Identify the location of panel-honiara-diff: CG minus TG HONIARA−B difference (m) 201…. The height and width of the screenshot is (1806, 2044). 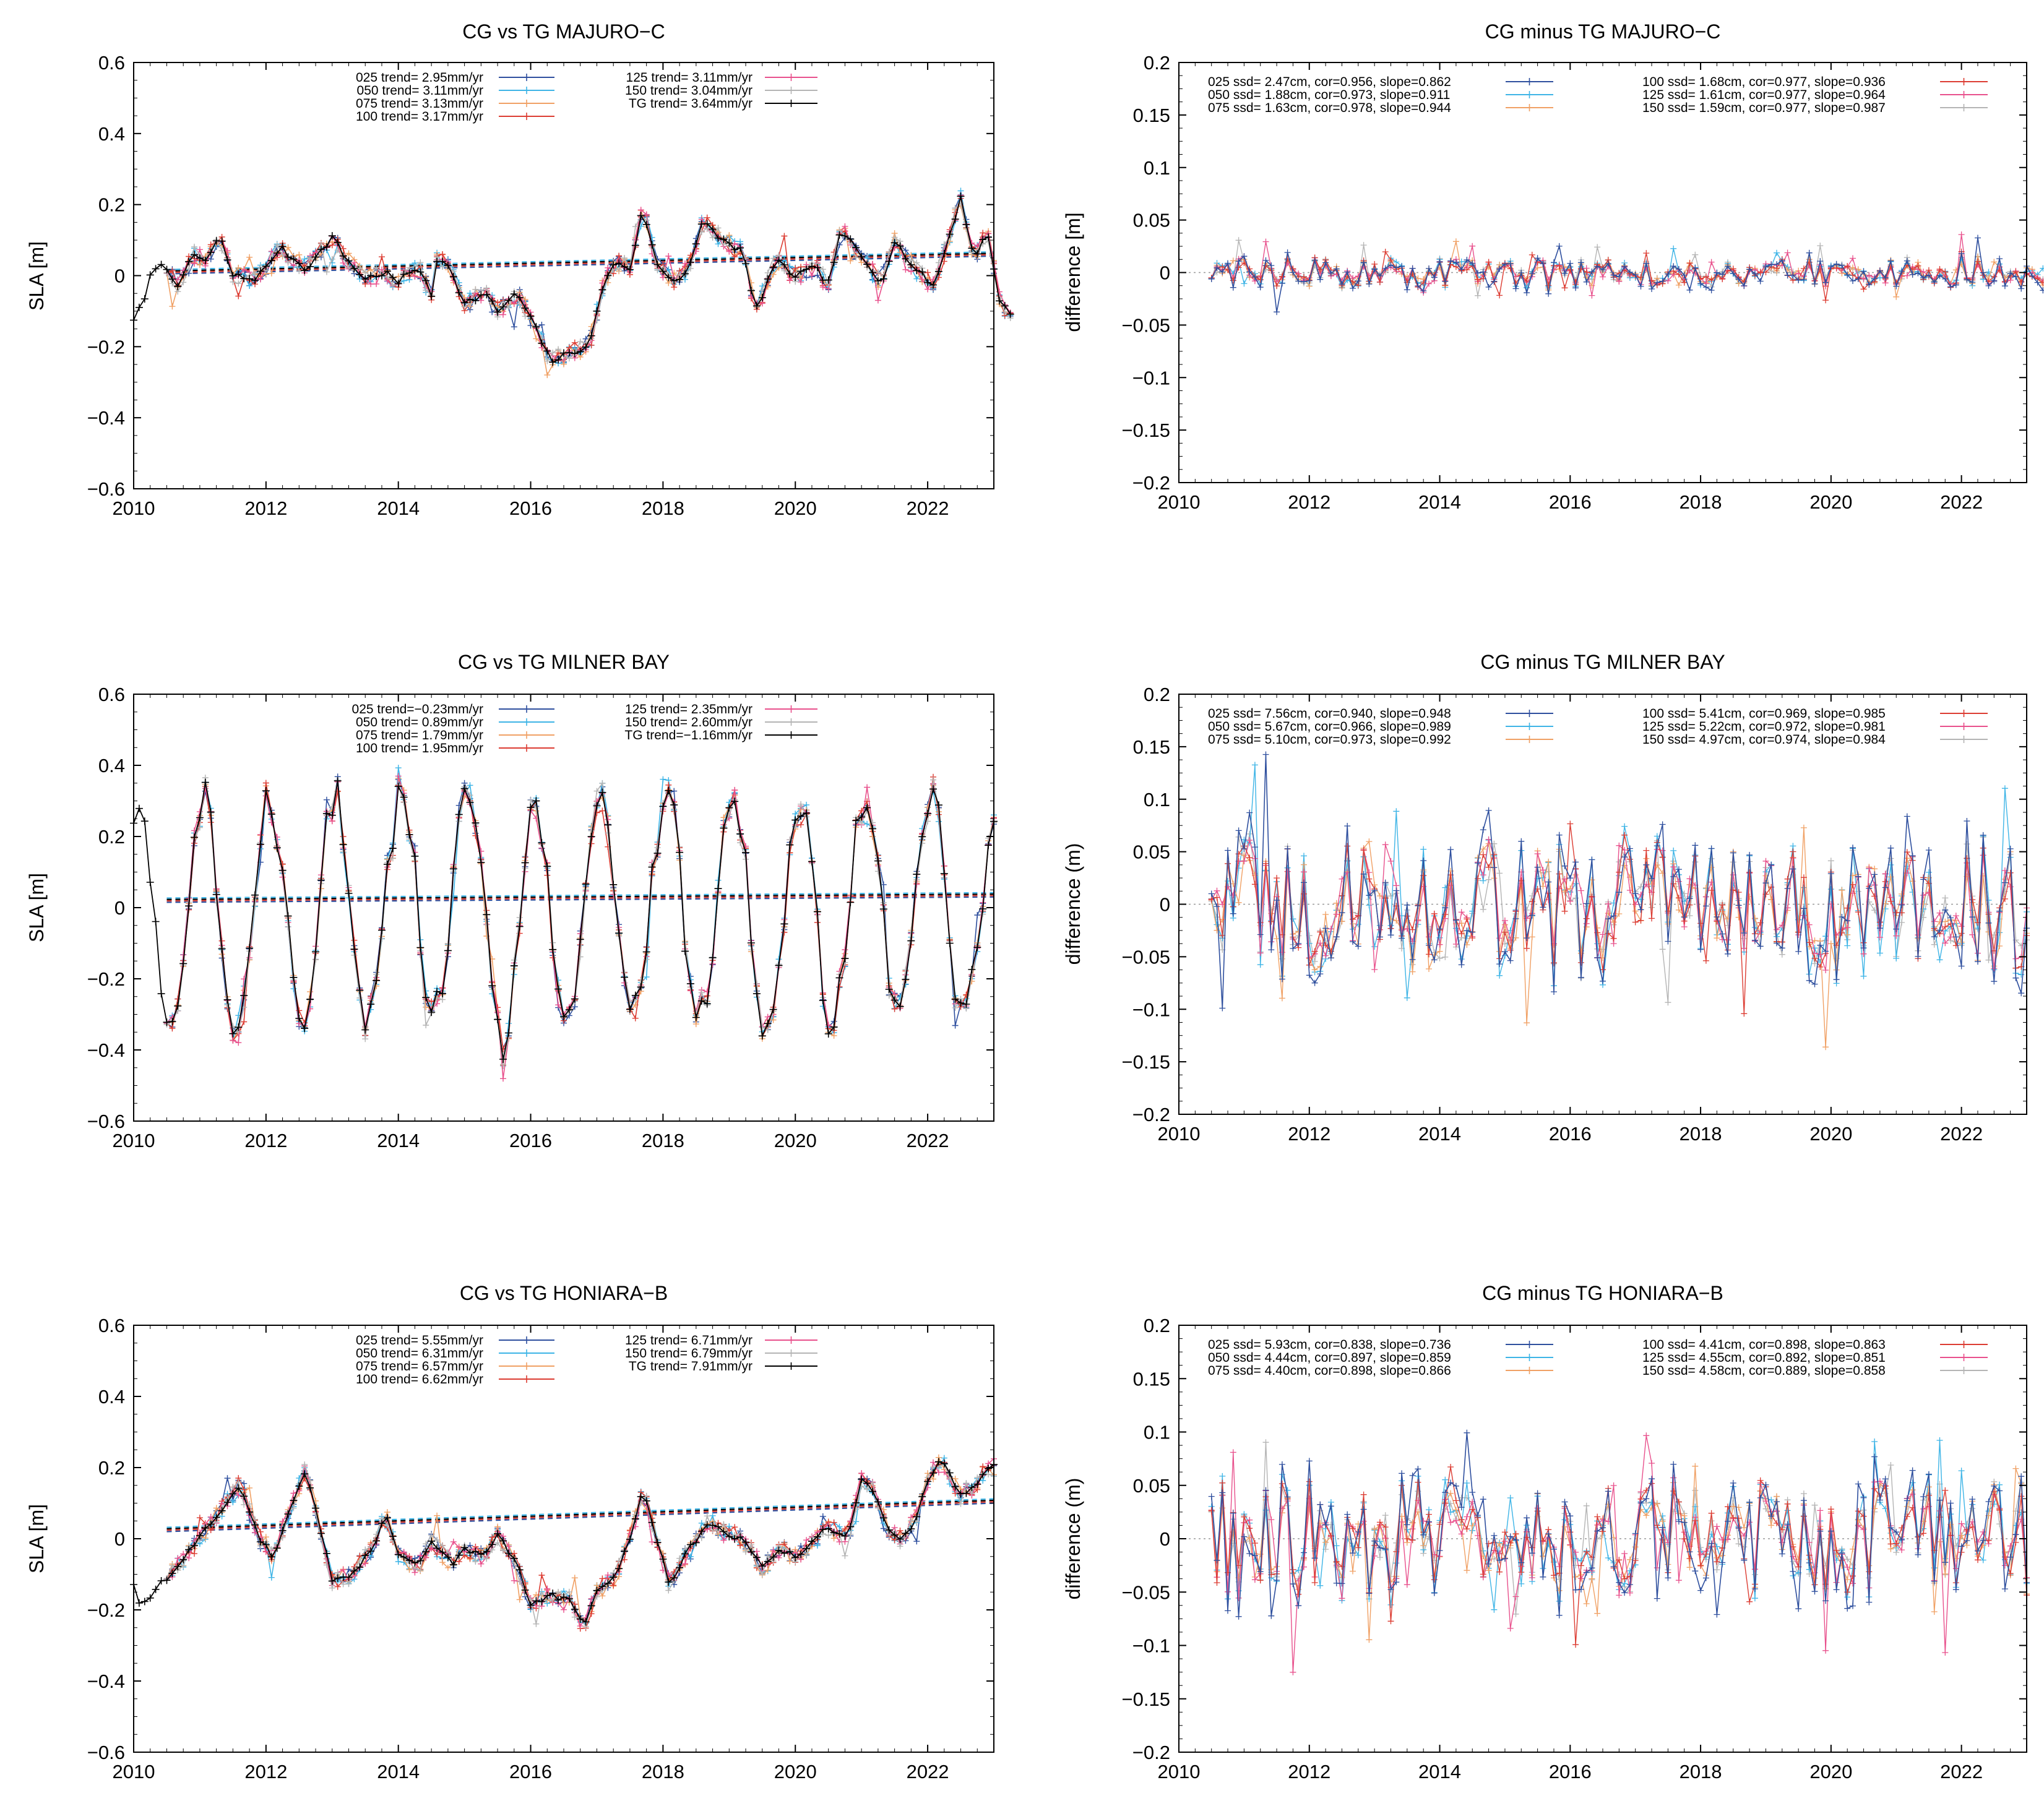
(1546, 1532).